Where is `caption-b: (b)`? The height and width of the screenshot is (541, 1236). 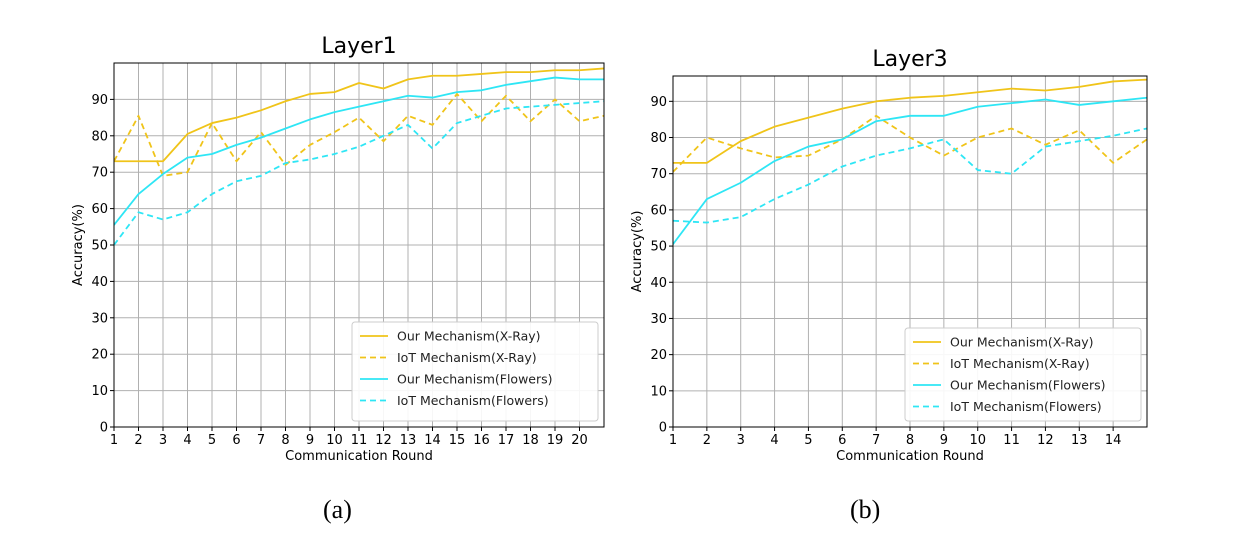
caption-b: (b) is located at coordinates (865, 509).